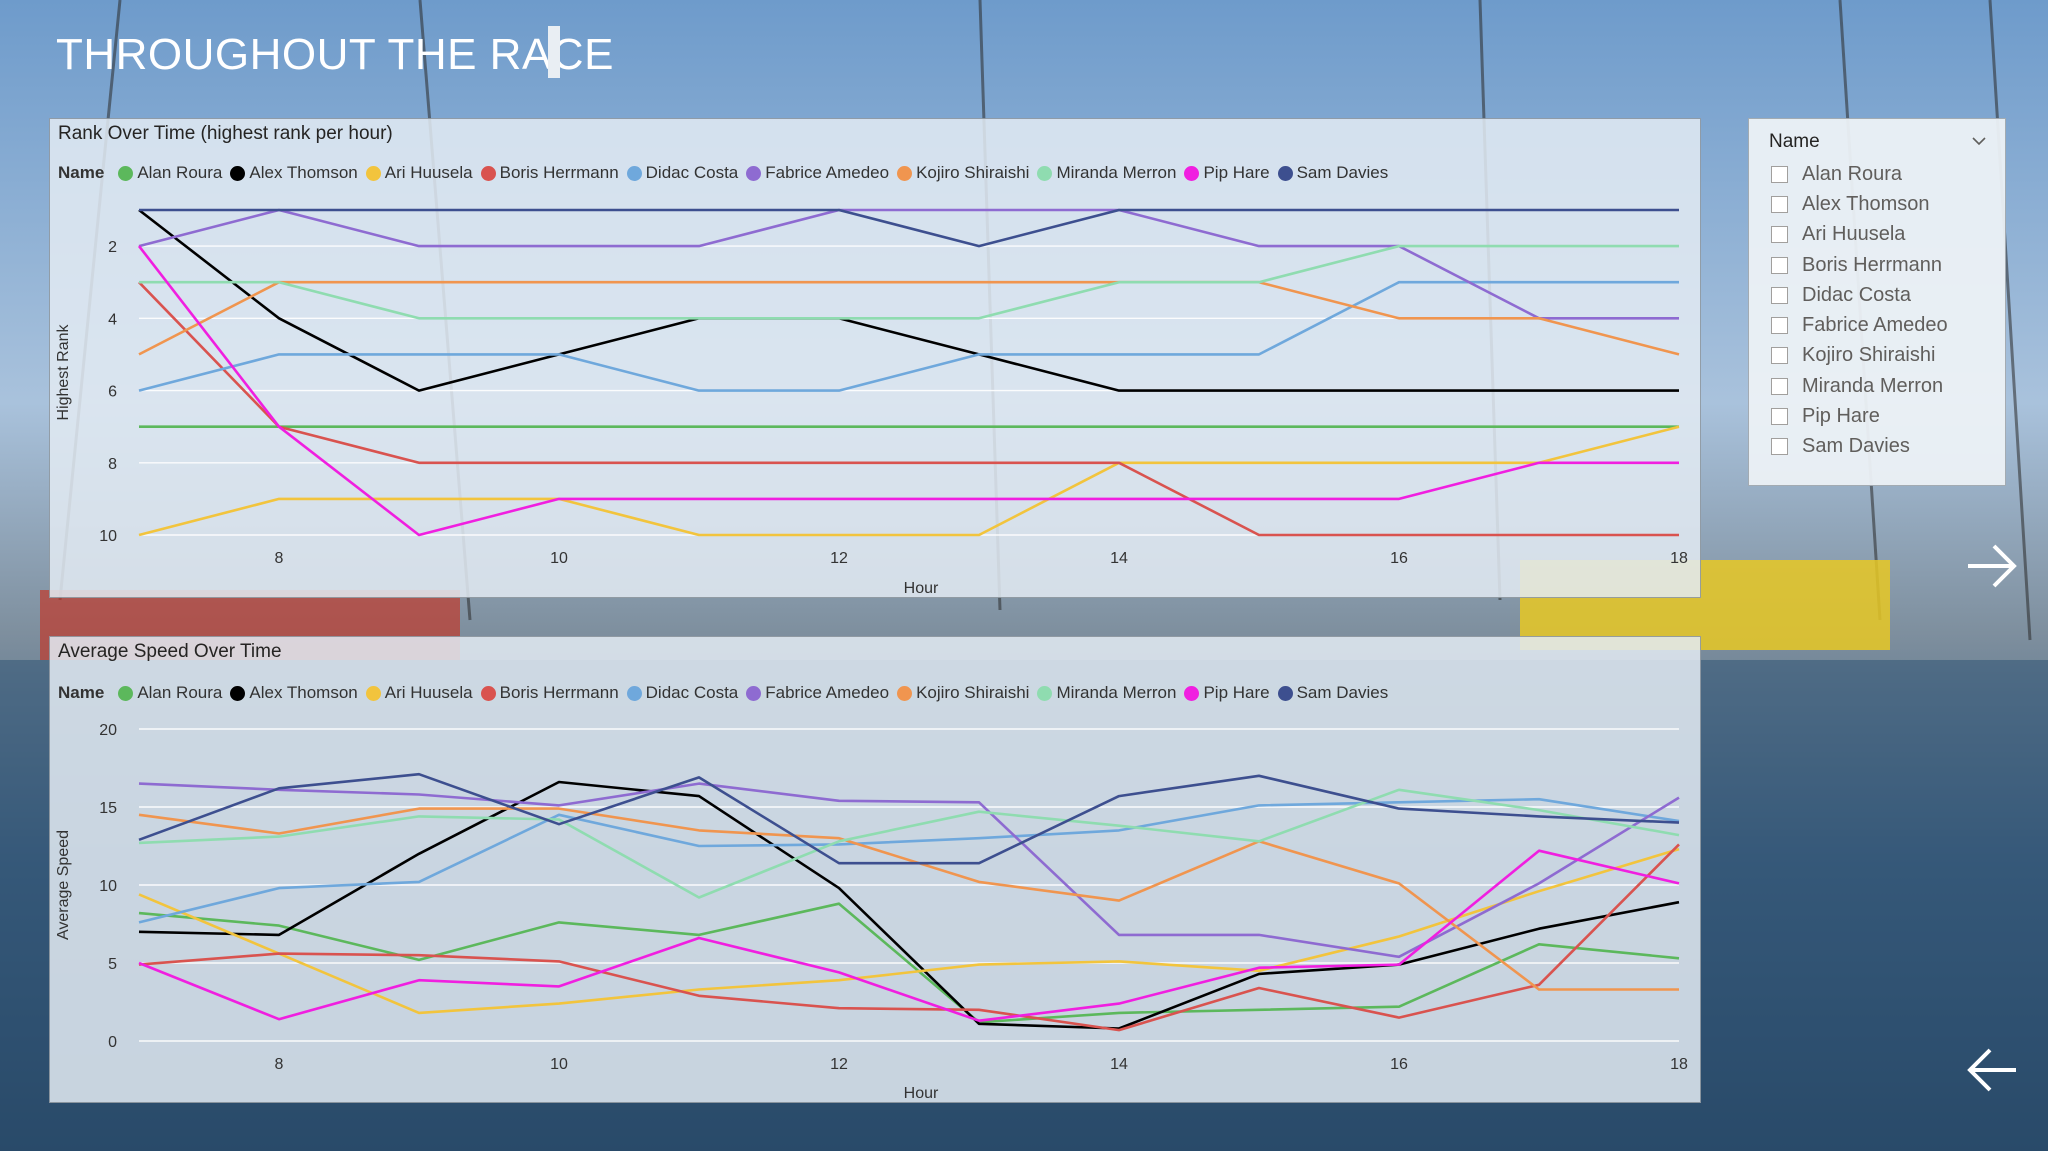  I want to click on y-tick-label: 10, so click(108, 536).